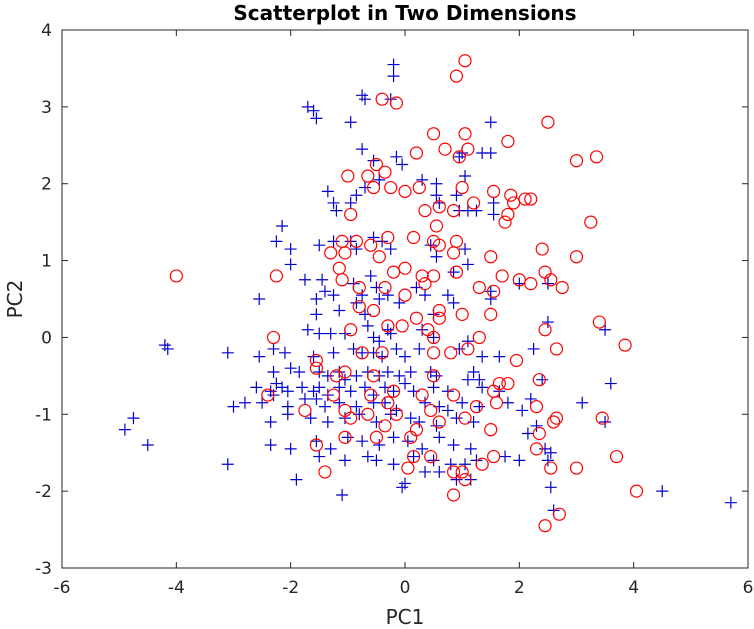  Describe the element at coordinates (405, 588) in the screenshot. I see `x-tick-label: 0` at that location.